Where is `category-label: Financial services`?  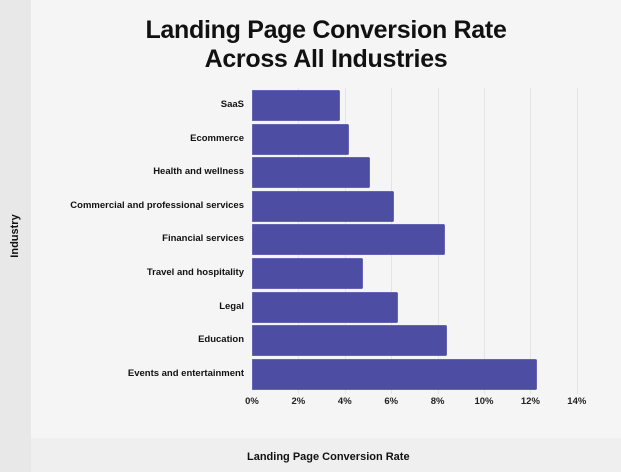 category-label: Financial services is located at coordinates (203, 239).